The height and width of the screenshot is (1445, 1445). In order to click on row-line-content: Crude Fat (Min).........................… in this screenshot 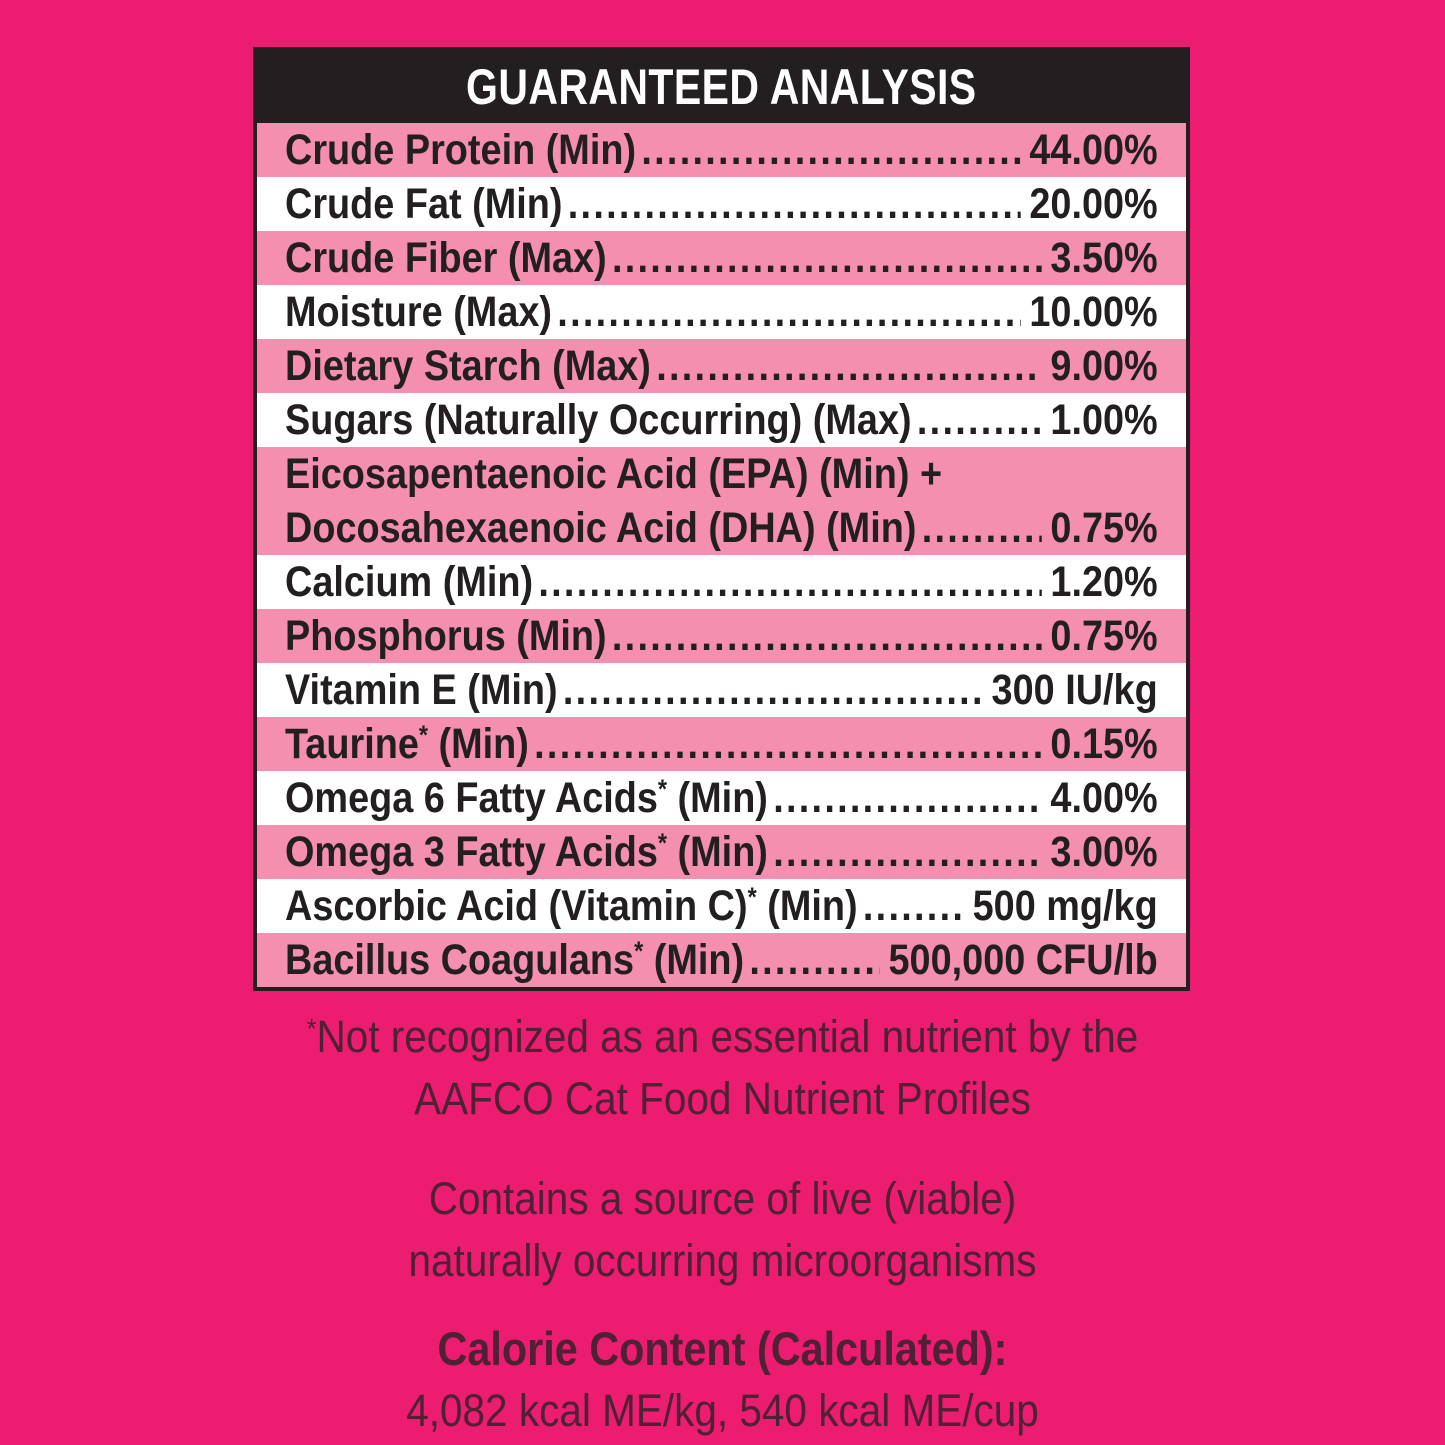, I will do `click(721, 203)`.